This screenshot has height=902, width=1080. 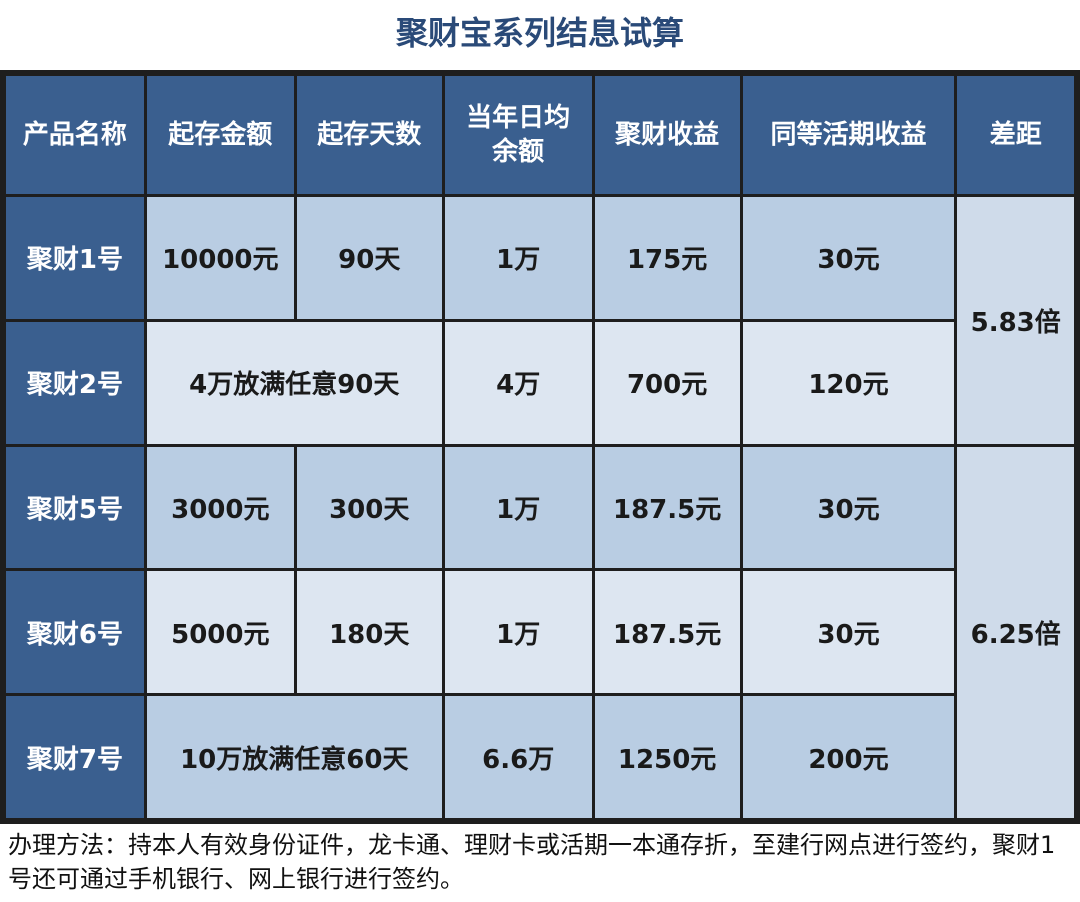 What do you see at coordinates (848, 135) in the screenshot?
I see `header-demand-income: 同等活期收益` at bounding box center [848, 135].